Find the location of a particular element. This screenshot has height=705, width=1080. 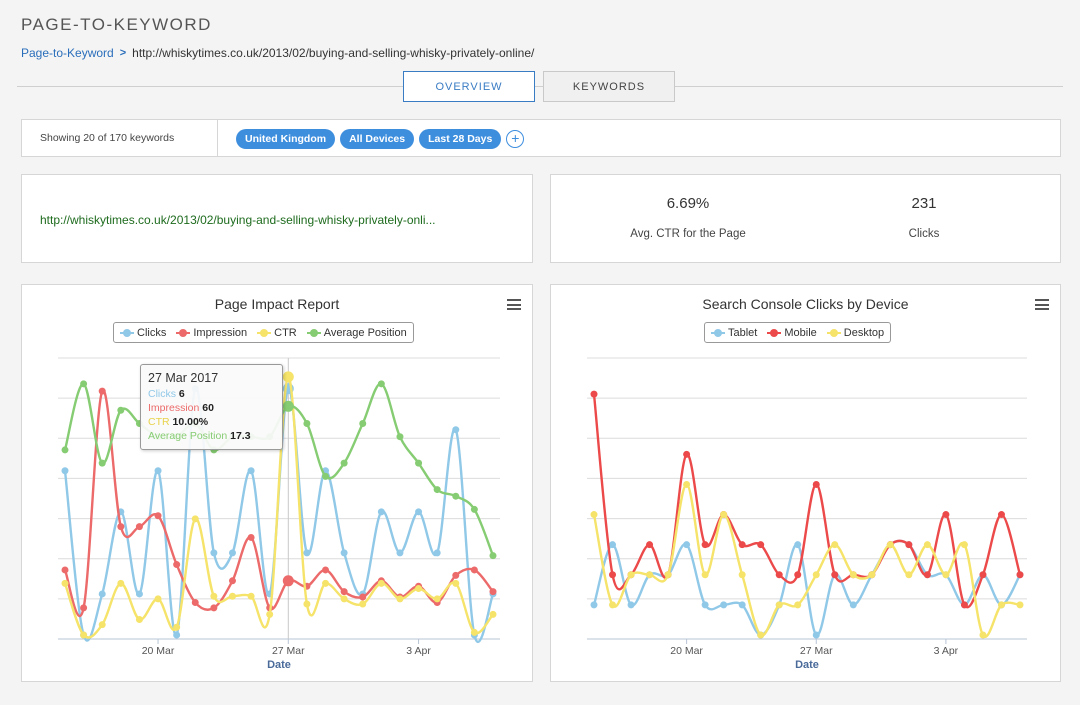

filter-chip-device: All Devices is located at coordinates (377, 139).